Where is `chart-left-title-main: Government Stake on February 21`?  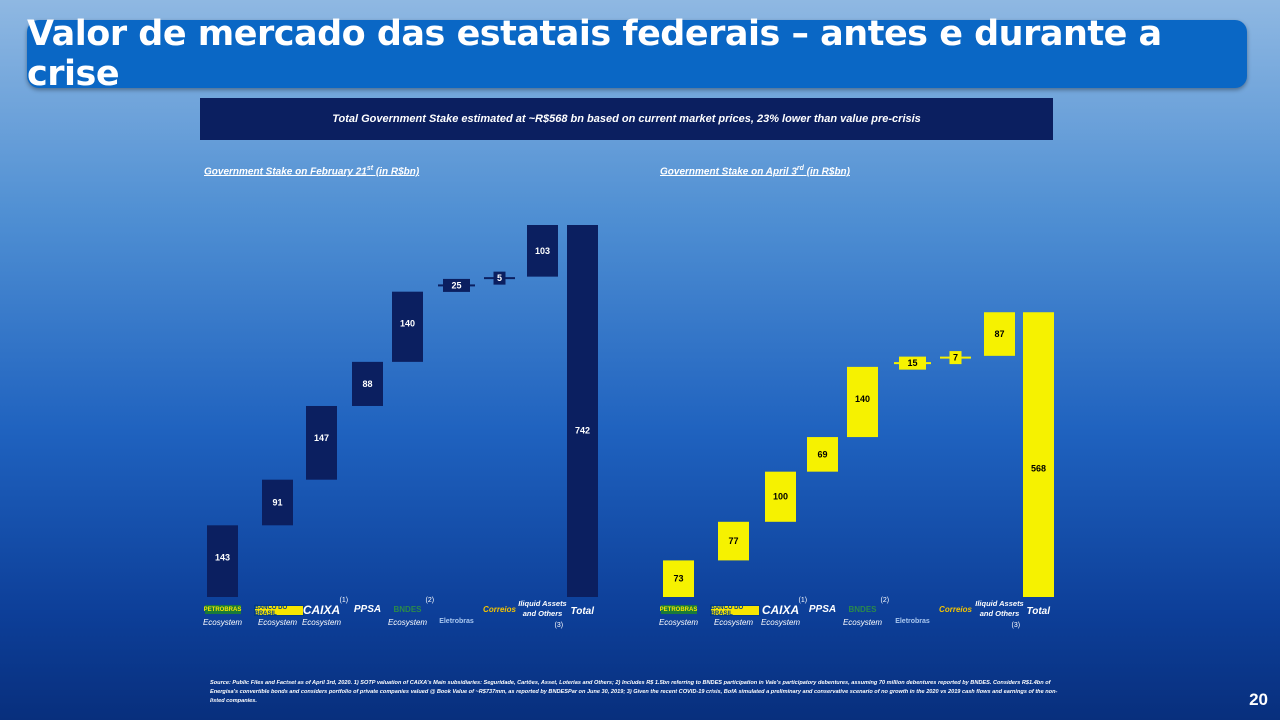
chart-left-title-main: Government Stake on February 21 is located at coordinates (285, 172).